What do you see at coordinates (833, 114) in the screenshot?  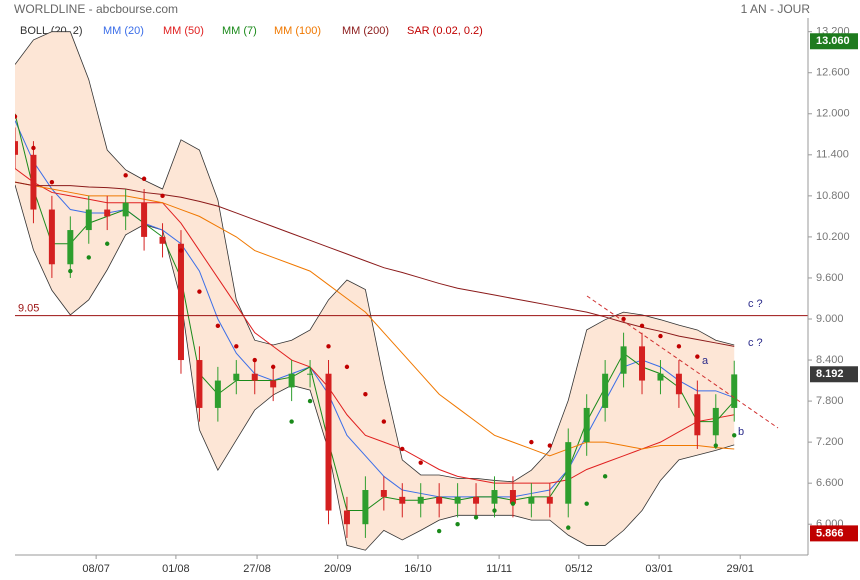 I see `y-tick-label: 12.000` at bounding box center [833, 114].